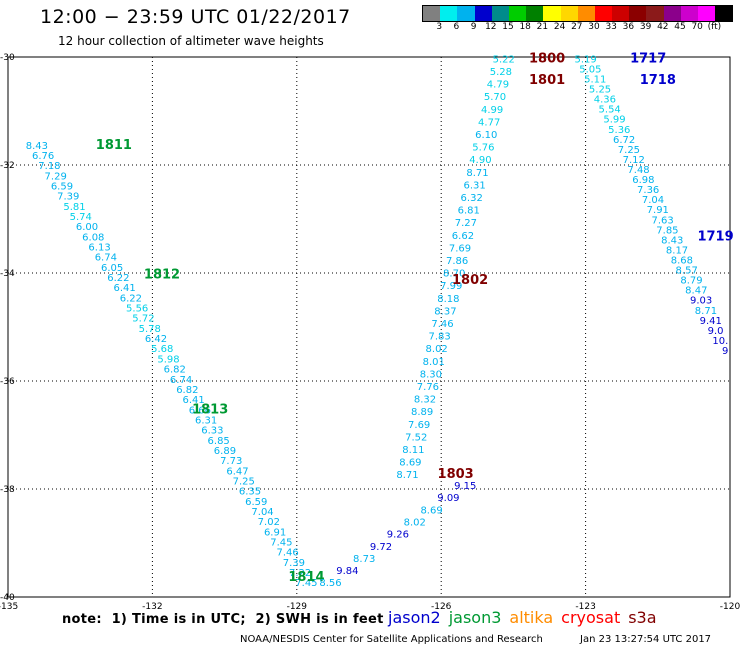 The image size is (740, 650). What do you see at coordinates (465, 486) in the screenshot?
I see `wave-height-value: 9.15` at bounding box center [465, 486].